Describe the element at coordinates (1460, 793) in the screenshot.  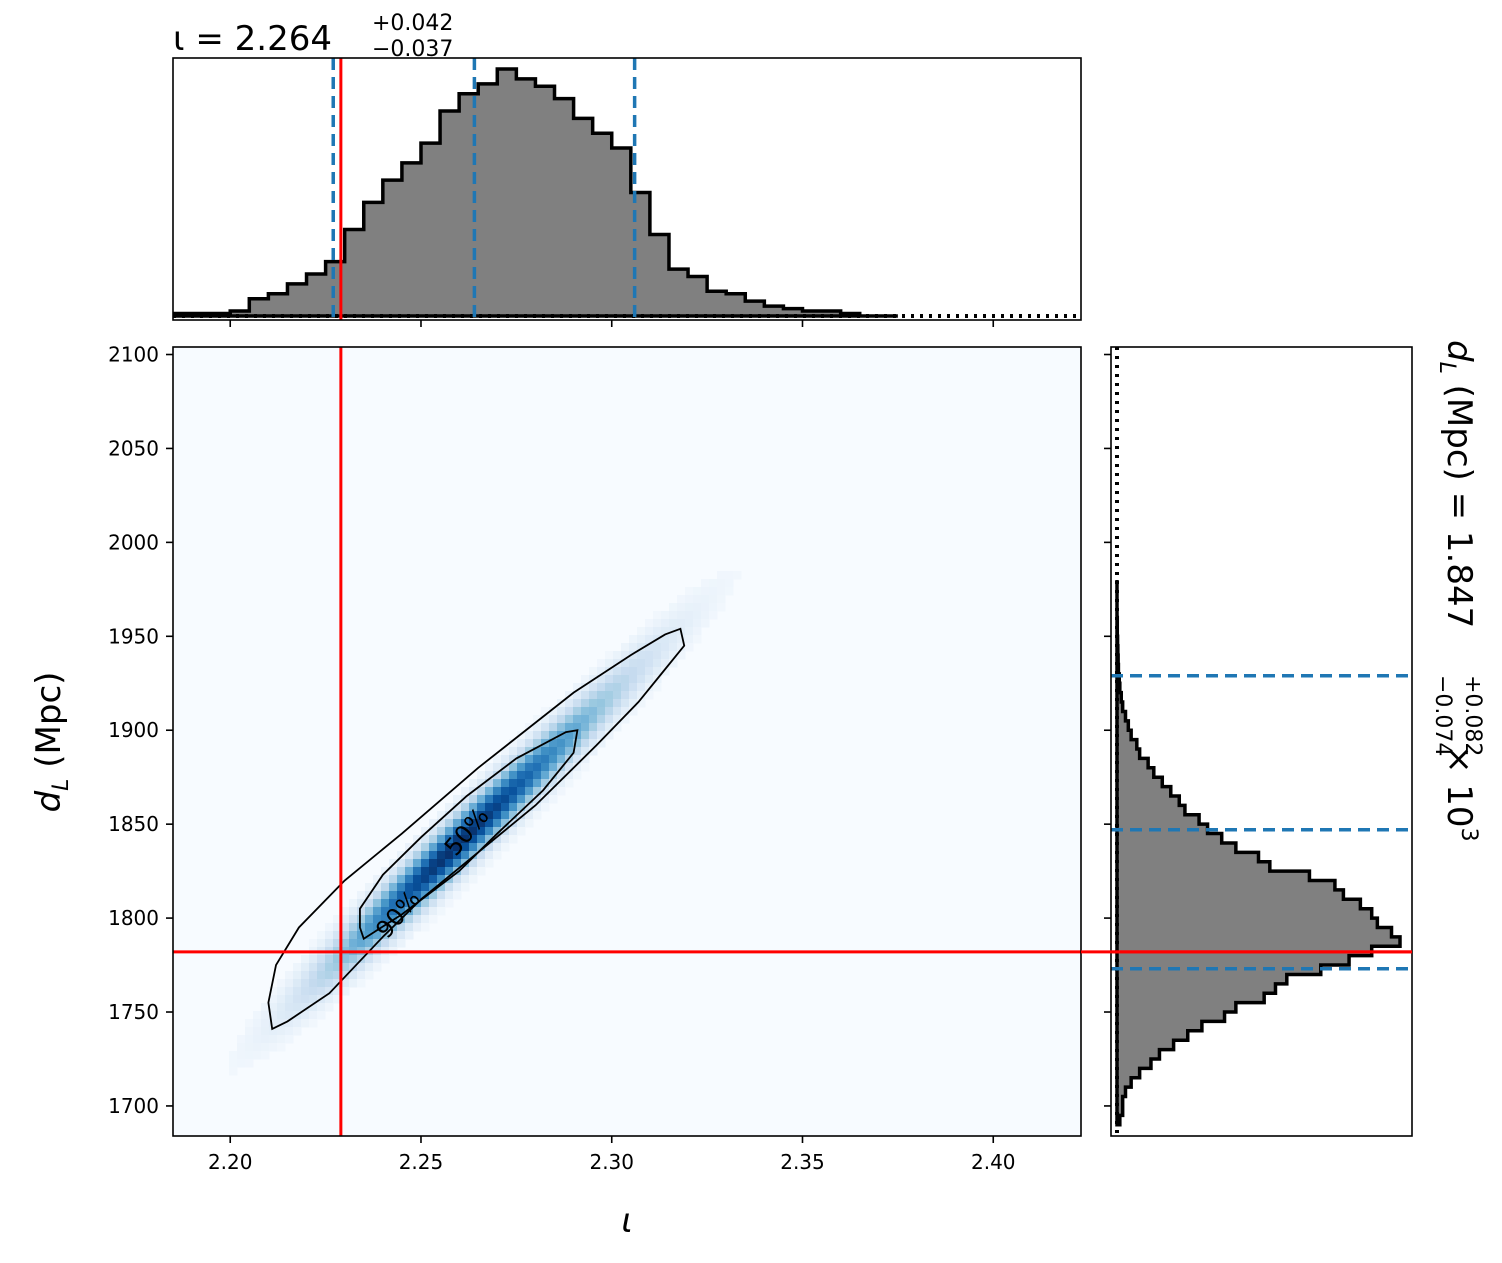
I see `svg-text: × 103` at that location.